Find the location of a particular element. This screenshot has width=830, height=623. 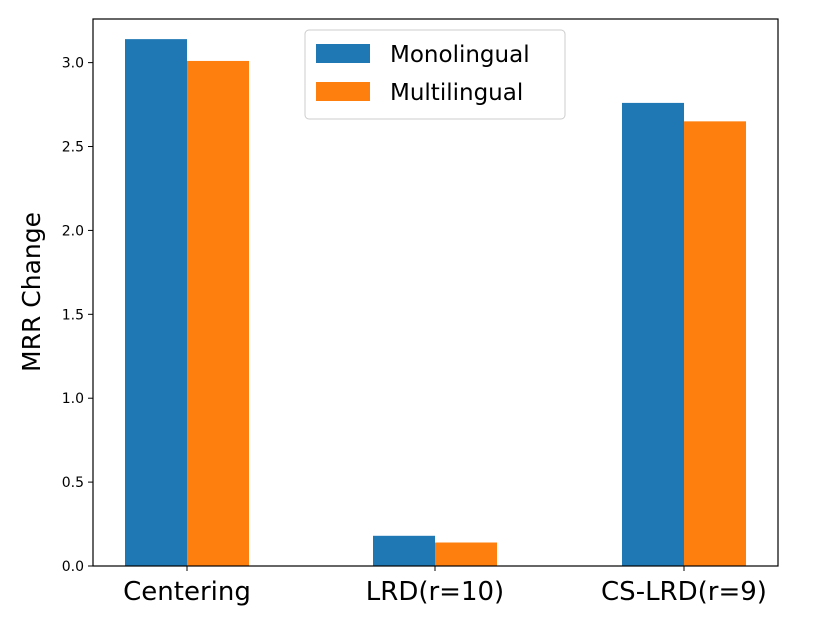

x-category-label: CS-LRD(r=9) is located at coordinates (684, 592).